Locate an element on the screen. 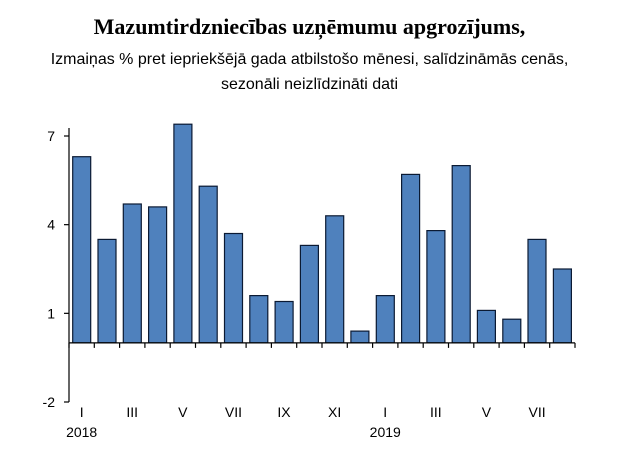 This screenshot has width=619, height=469. y-tick-label: 4 is located at coordinates (51, 225).